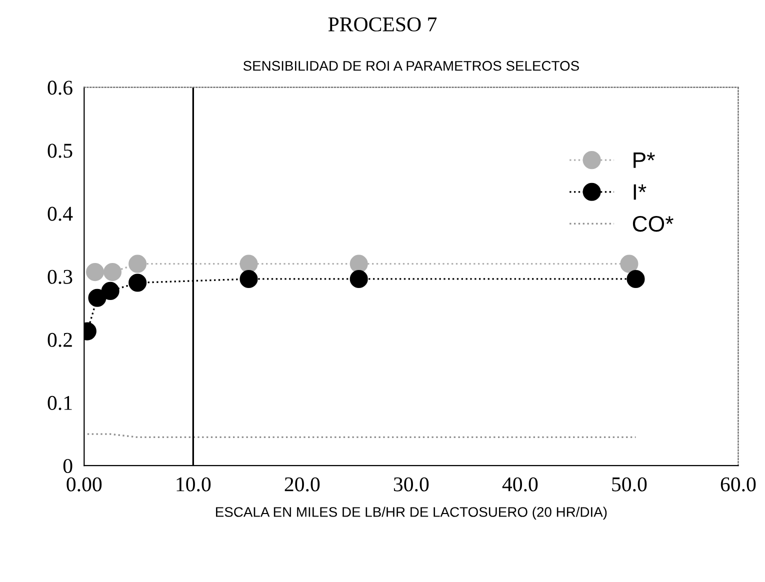 This screenshot has width=765, height=582. Describe the element at coordinates (60, 340) in the screenshot. I see `y-tick-label: 0.2` at that location.